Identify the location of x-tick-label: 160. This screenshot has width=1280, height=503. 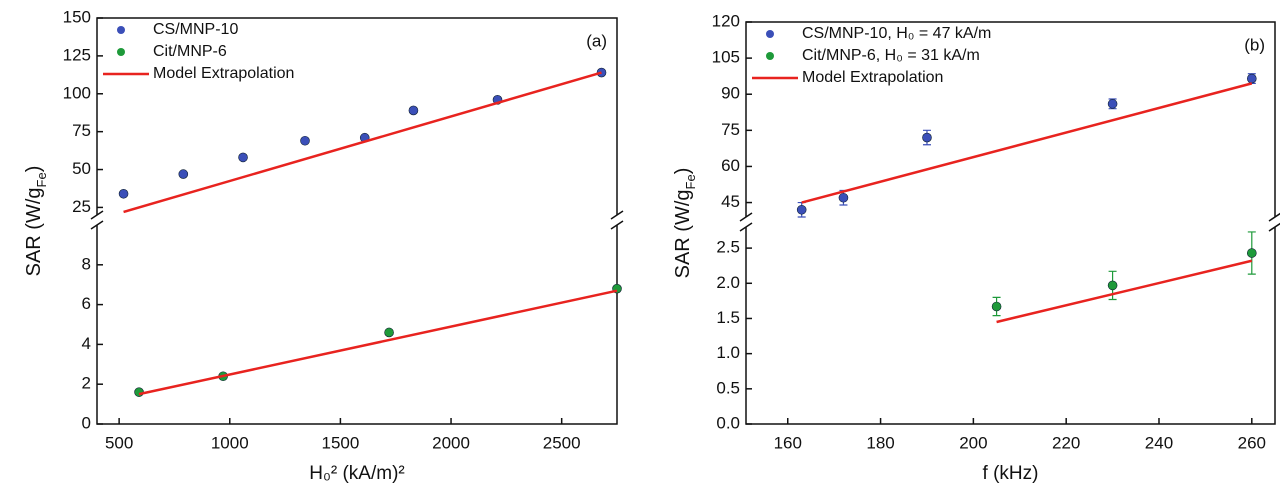
(788, 442).